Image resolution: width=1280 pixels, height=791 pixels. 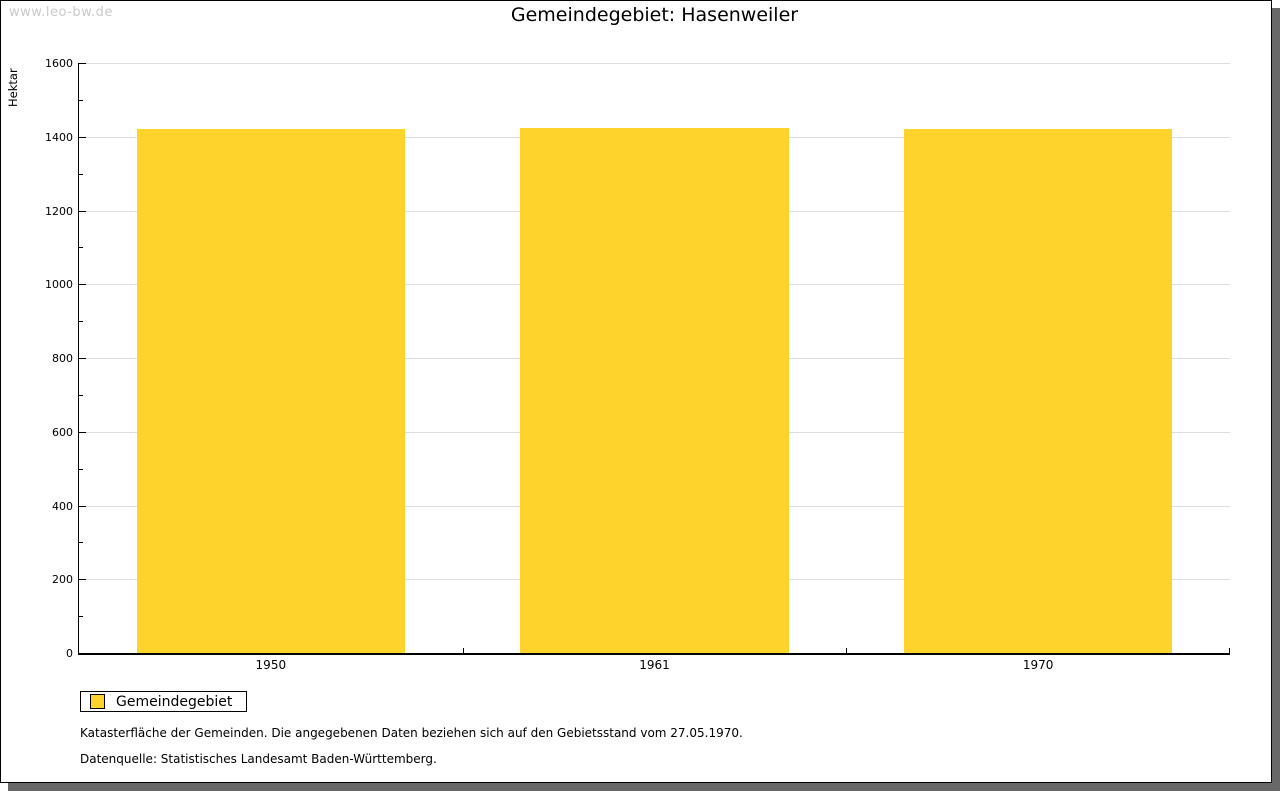 What do you see at coordinates (654, 390) in the screenshot?
I see `bar-1961` at bounding box center [654, 390].